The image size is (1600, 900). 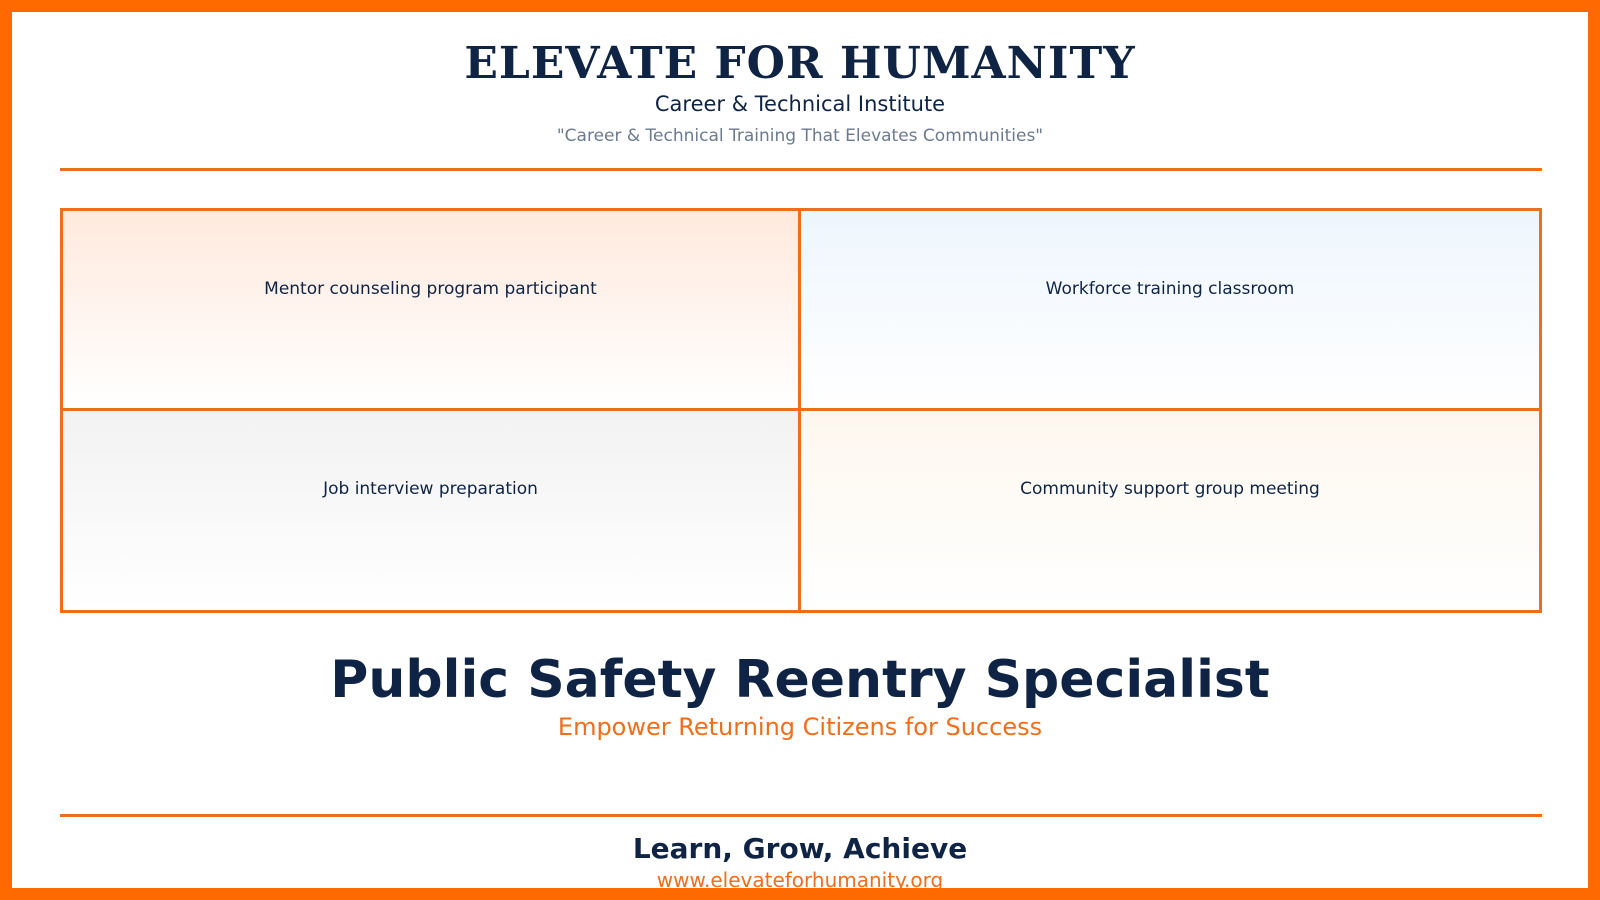 What do you see at coordinates (1170, 311) in the screenshot?
I see `photo-placeholder-classroom: Workforce training classroom` at bounding box center [1170, 311].